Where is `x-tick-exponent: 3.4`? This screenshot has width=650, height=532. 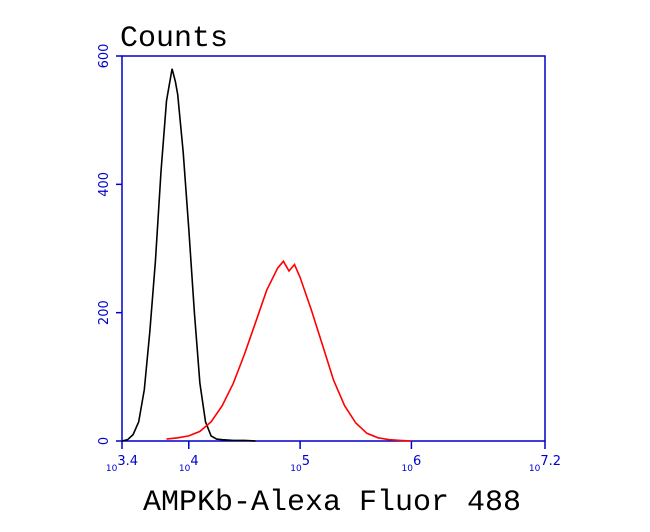
x-tick-exponent: 3.4 is located at coordinates (127, 461).